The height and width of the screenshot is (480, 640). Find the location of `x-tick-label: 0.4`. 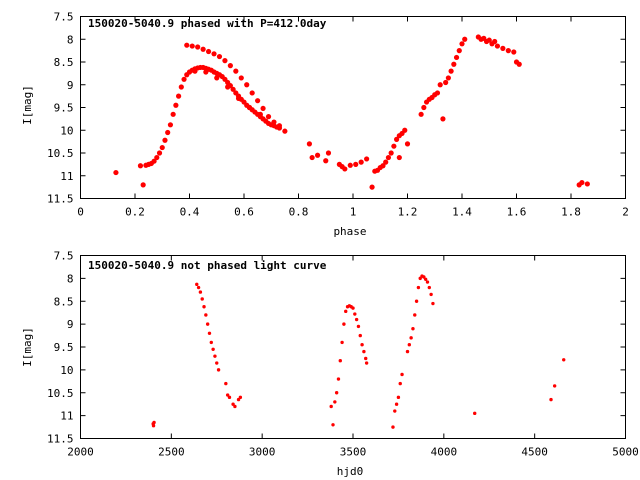

x-tick-label: 0.4 is located at coordinates (190, 212).